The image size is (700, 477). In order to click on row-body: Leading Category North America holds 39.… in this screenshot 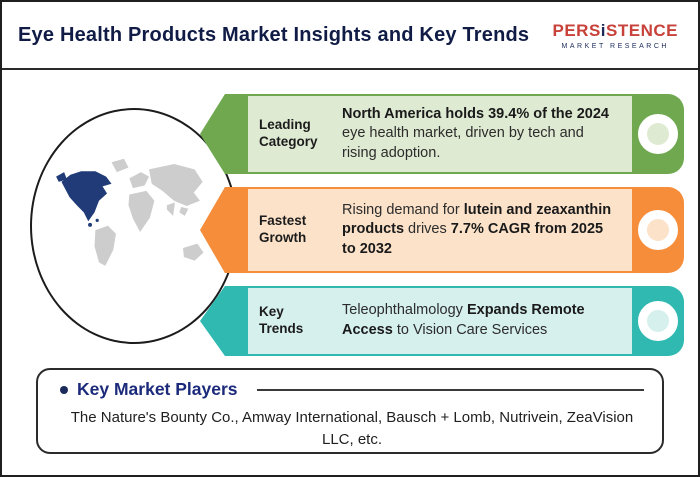, I will do `click(440, 134)`.